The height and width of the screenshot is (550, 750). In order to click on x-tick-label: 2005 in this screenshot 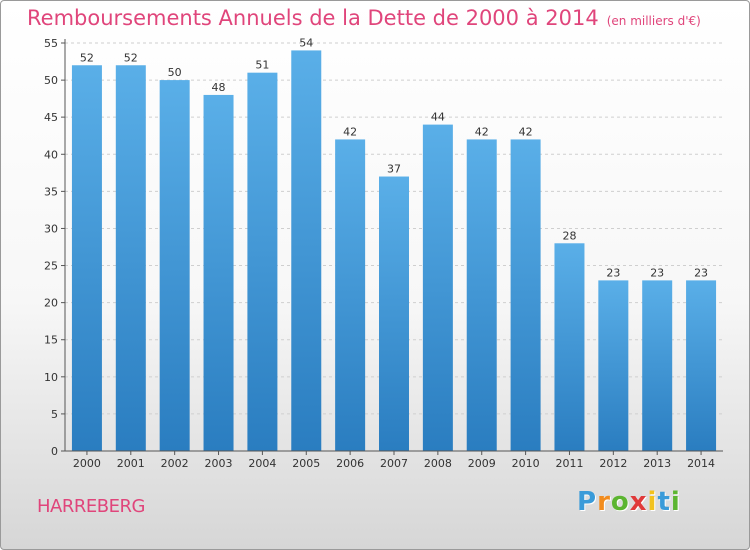, I will do `click(306, 463)`.